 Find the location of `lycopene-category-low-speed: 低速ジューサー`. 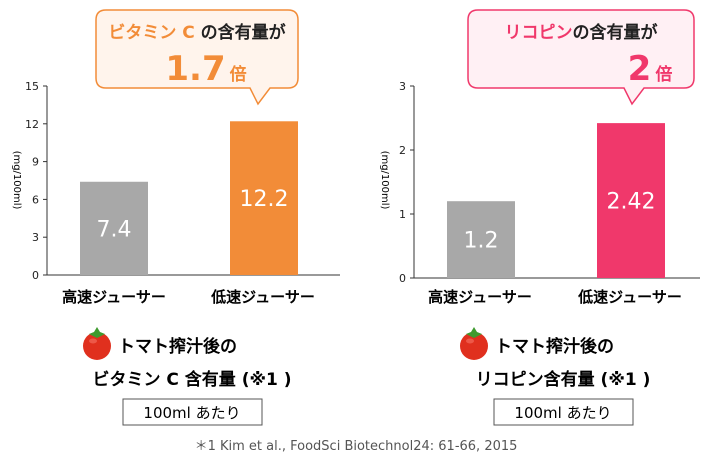

lycopene-category-low-speed: 低速ジューサー is located at coordinates (629, 297).